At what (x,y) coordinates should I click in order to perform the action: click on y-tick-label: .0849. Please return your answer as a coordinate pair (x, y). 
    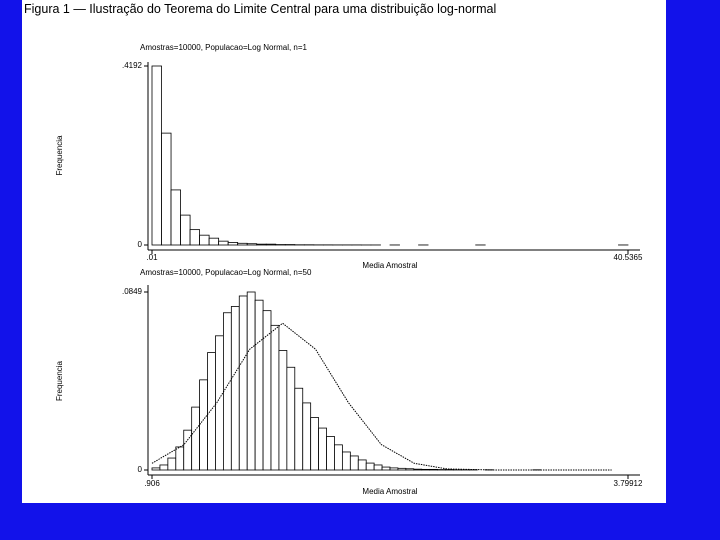
    Looking at the image, I should click on (132, 291).